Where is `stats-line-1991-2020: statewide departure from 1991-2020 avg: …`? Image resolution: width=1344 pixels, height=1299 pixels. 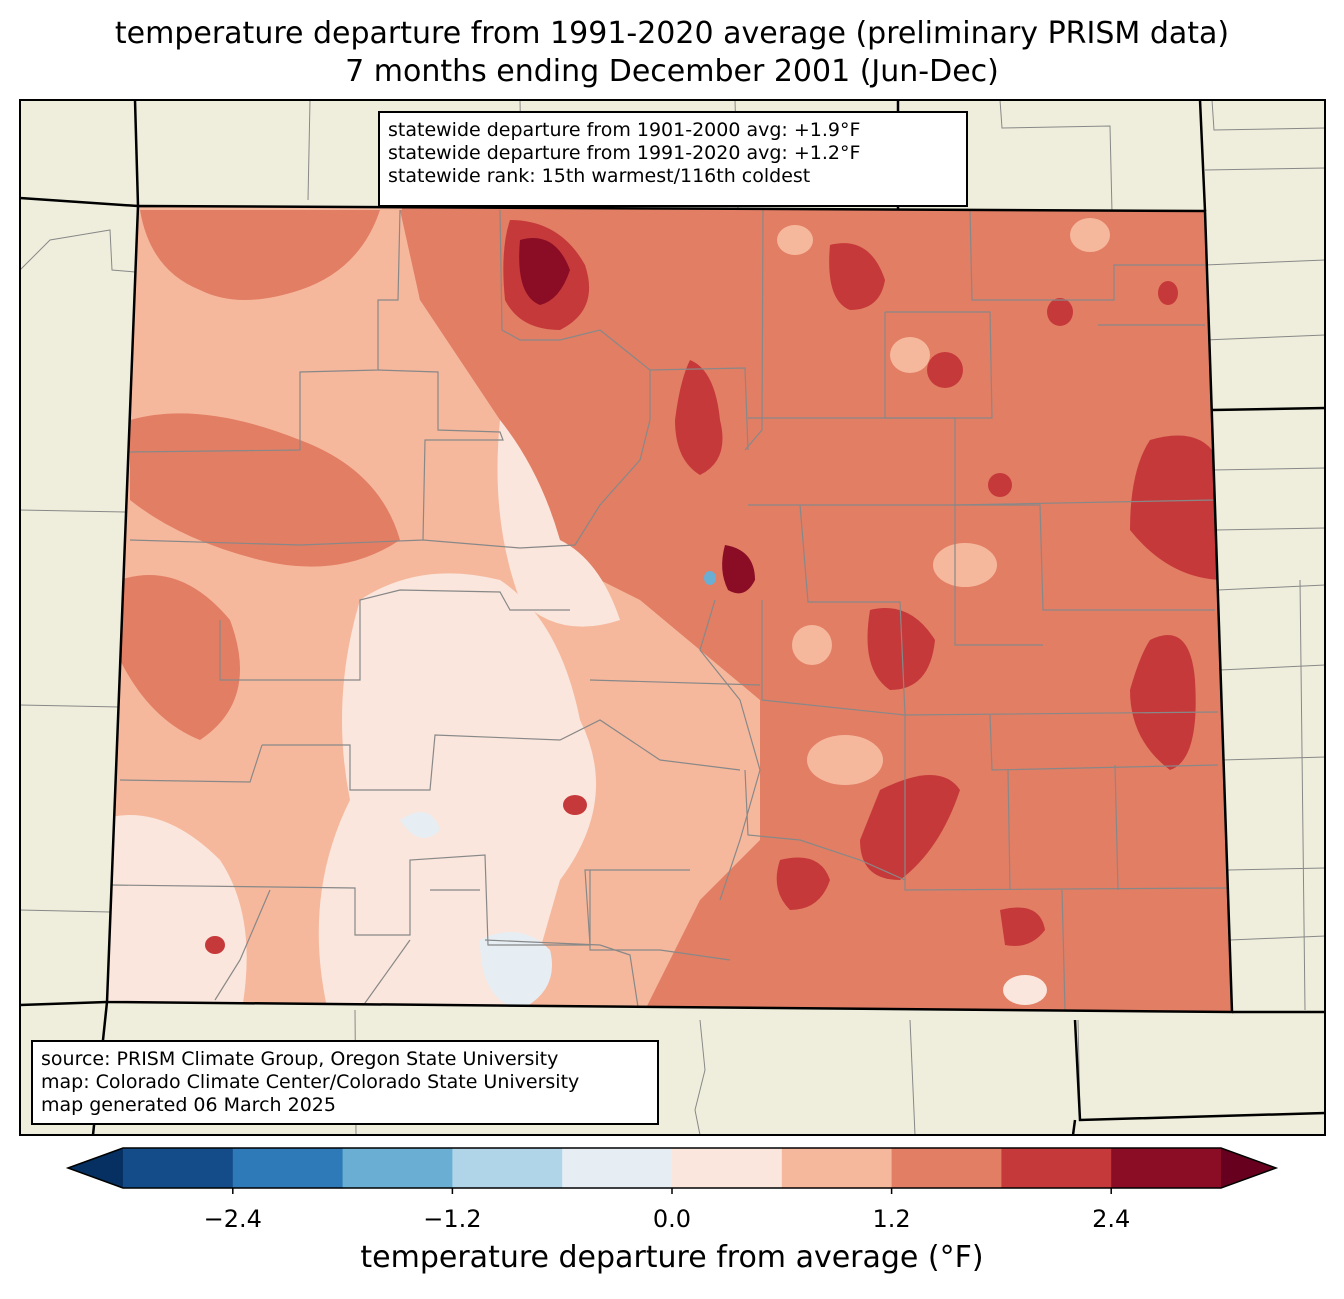 stats-line-1991-2020: statewide departure from 1991-2020 avg: … is located at coordinates (624, 153).